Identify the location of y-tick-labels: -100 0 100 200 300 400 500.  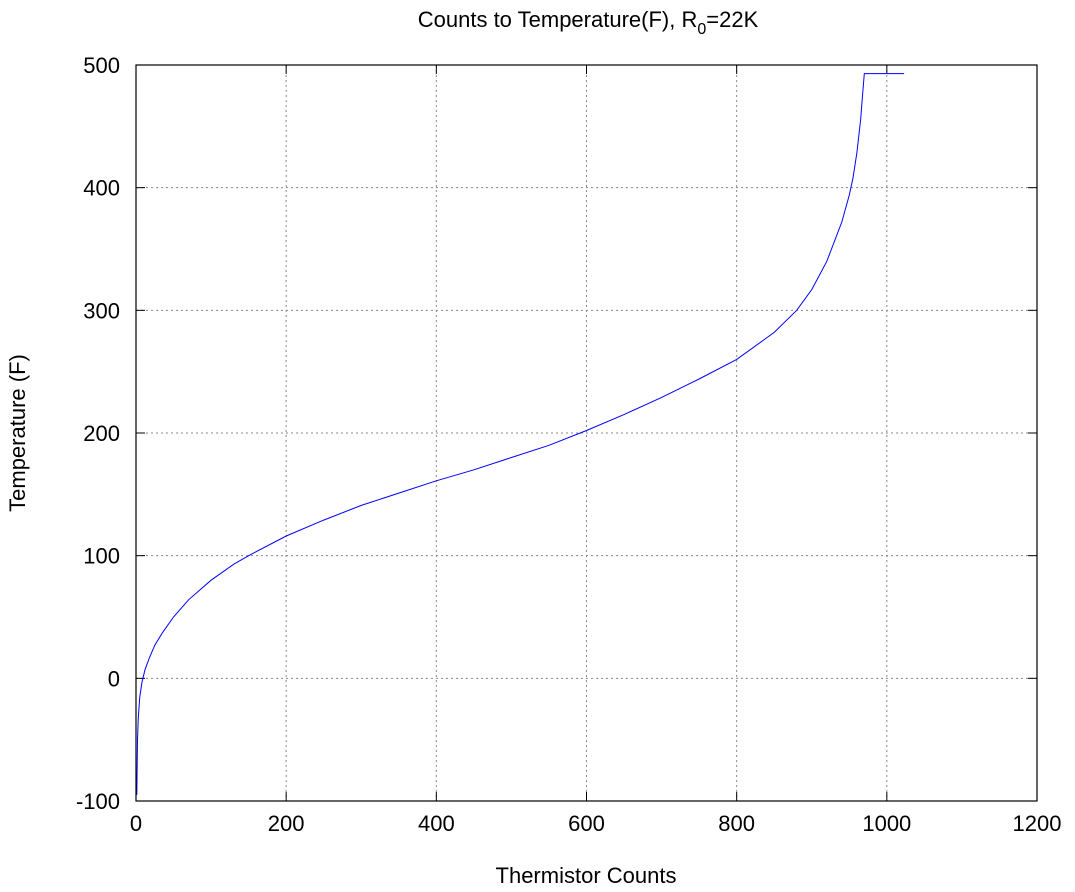
(98, 433).